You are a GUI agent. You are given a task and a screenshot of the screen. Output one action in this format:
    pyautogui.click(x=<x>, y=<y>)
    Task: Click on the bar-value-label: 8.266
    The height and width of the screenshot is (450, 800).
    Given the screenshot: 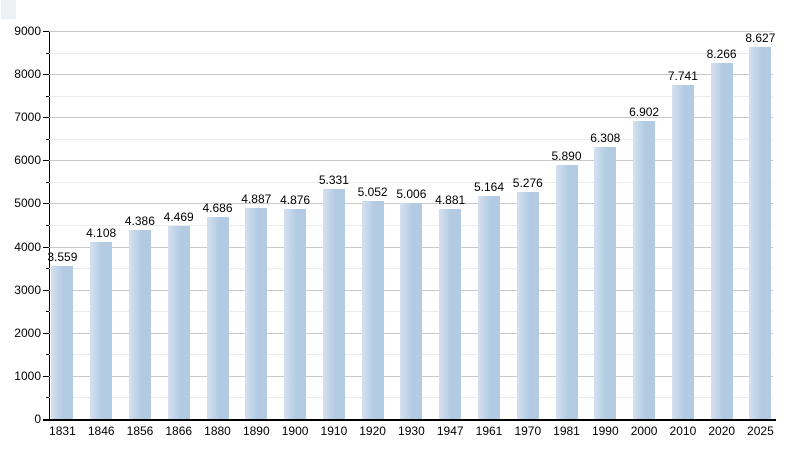 What is the action you would take?
    pyautogui.click(x=721, y=53)
    